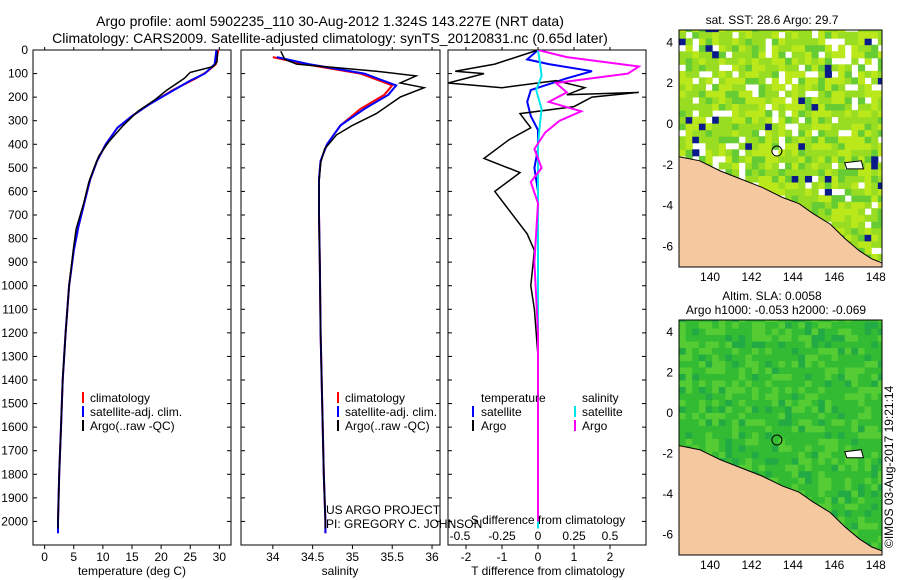 The width and height of the screenshot is (900, 580). Describe the element at coordinates (548, 520) in the screenshot. I see `difference-xlabel-s: S difference from climatology` at that location.